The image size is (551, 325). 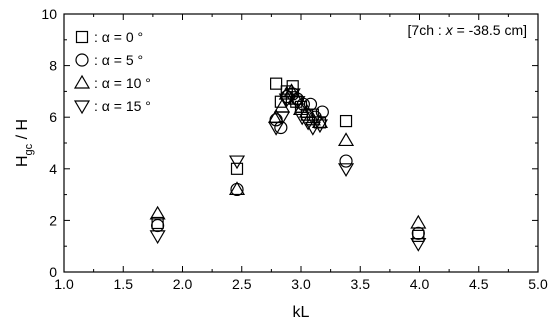 I want to click on legend: : α = 0 ° : α = 5 ° : α = 10 ° : α = 15 °, so click(x=112, y=72).